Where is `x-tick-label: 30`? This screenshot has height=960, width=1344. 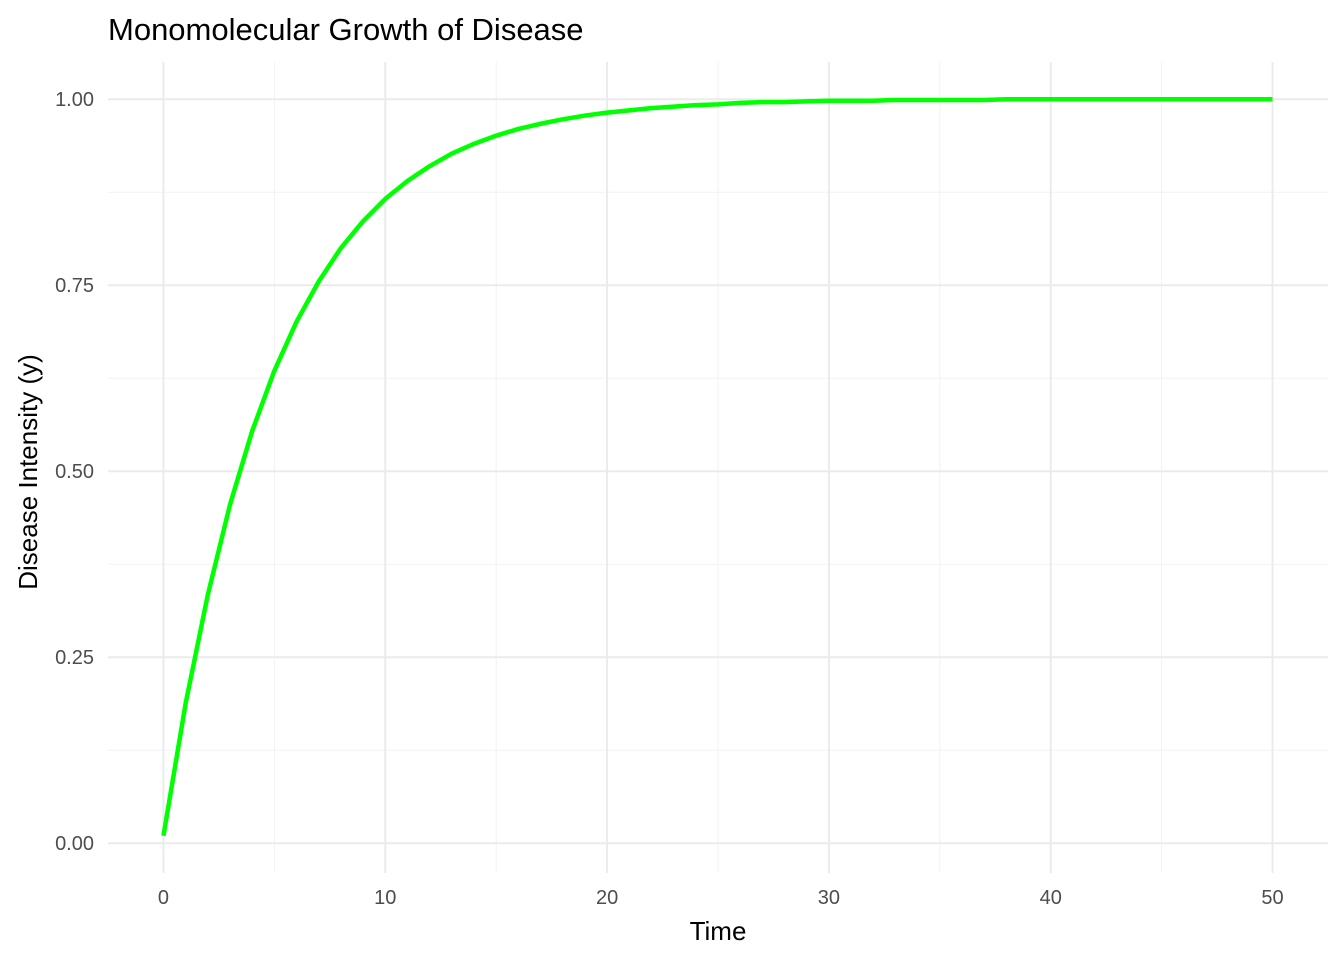 x-tick-label: 30 is located at coordinates (829, 898).